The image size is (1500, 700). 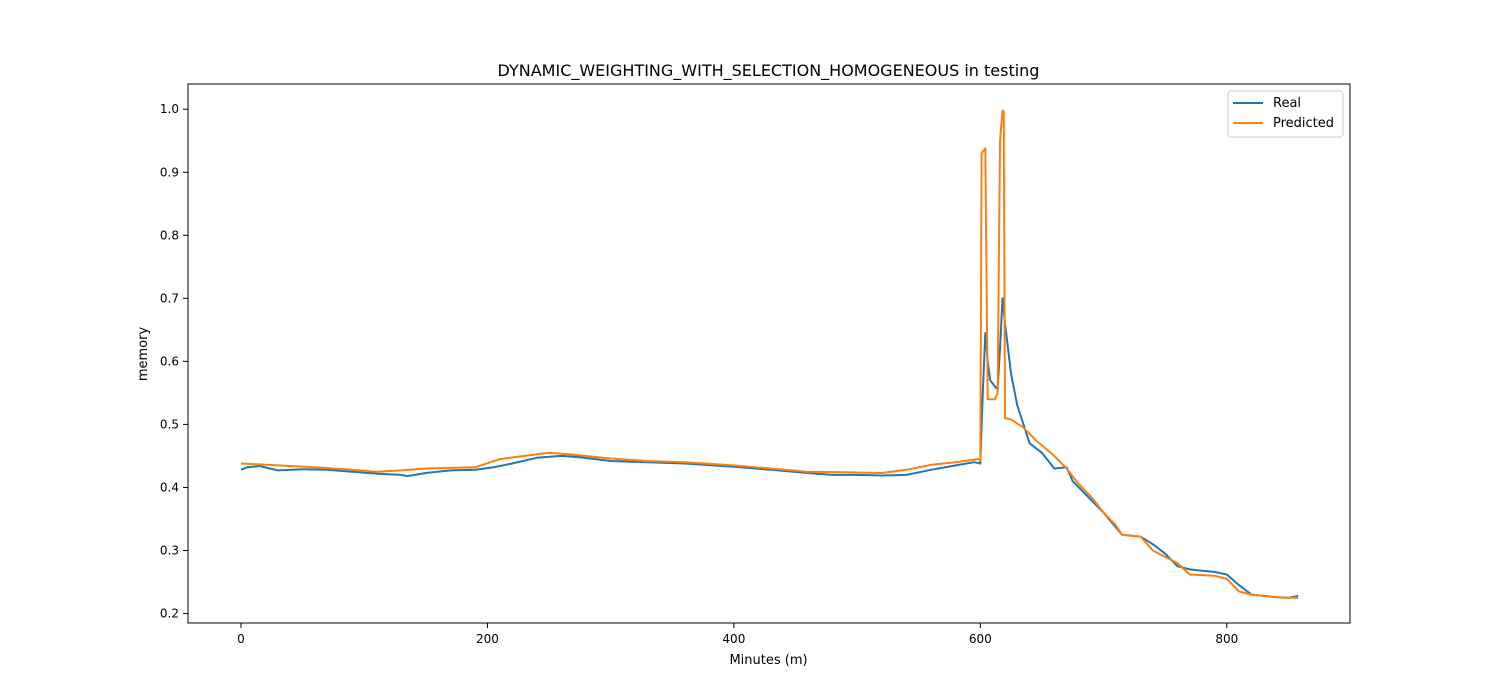 I want to click on y-axis: 0.2 0.3 0.4 0.5 0.6 0.7 0.8 0.9 1.0, so click(x=174, y=361).